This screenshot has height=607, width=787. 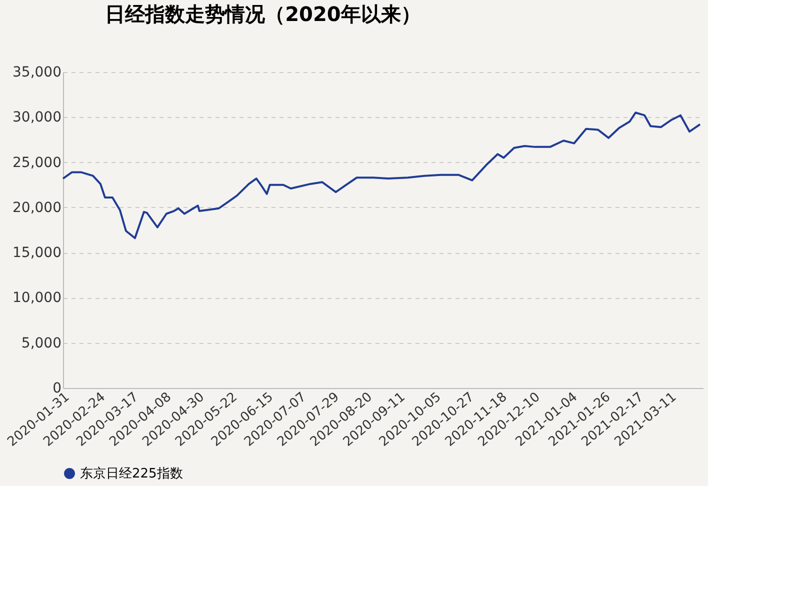 What do you see at coordinates (37, 162) in the screenshot?
I see `y-tick-label: 25,000` at bounding box center [37, 162].